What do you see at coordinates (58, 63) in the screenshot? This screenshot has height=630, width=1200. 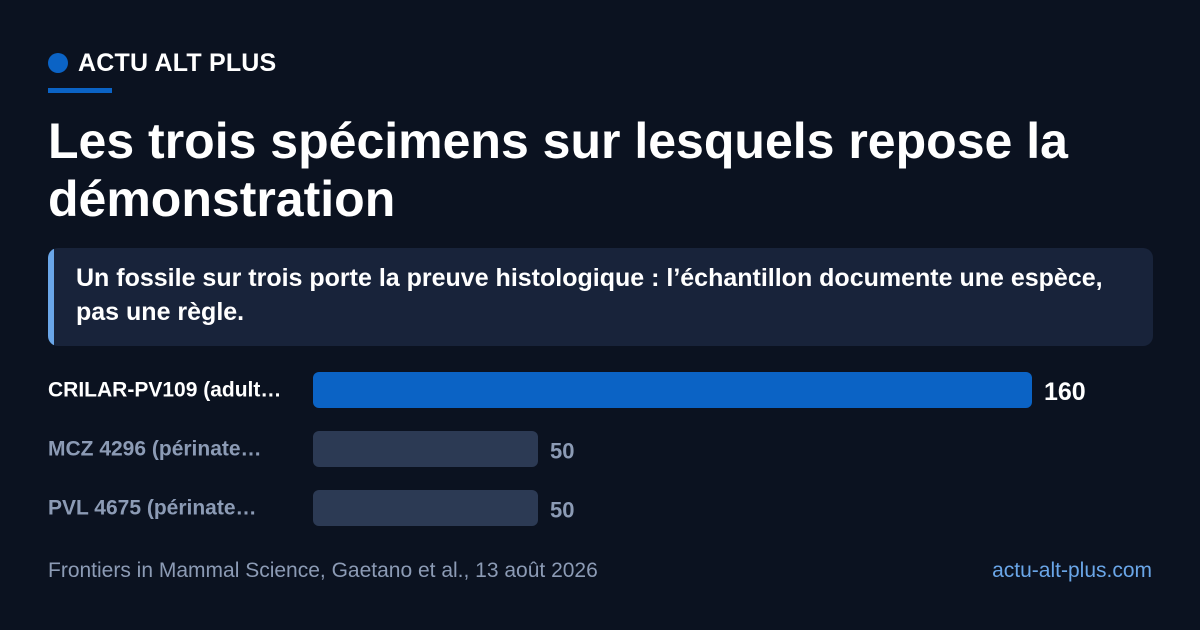 I see `brand-dot-icon` at bounding box center [58, 63].